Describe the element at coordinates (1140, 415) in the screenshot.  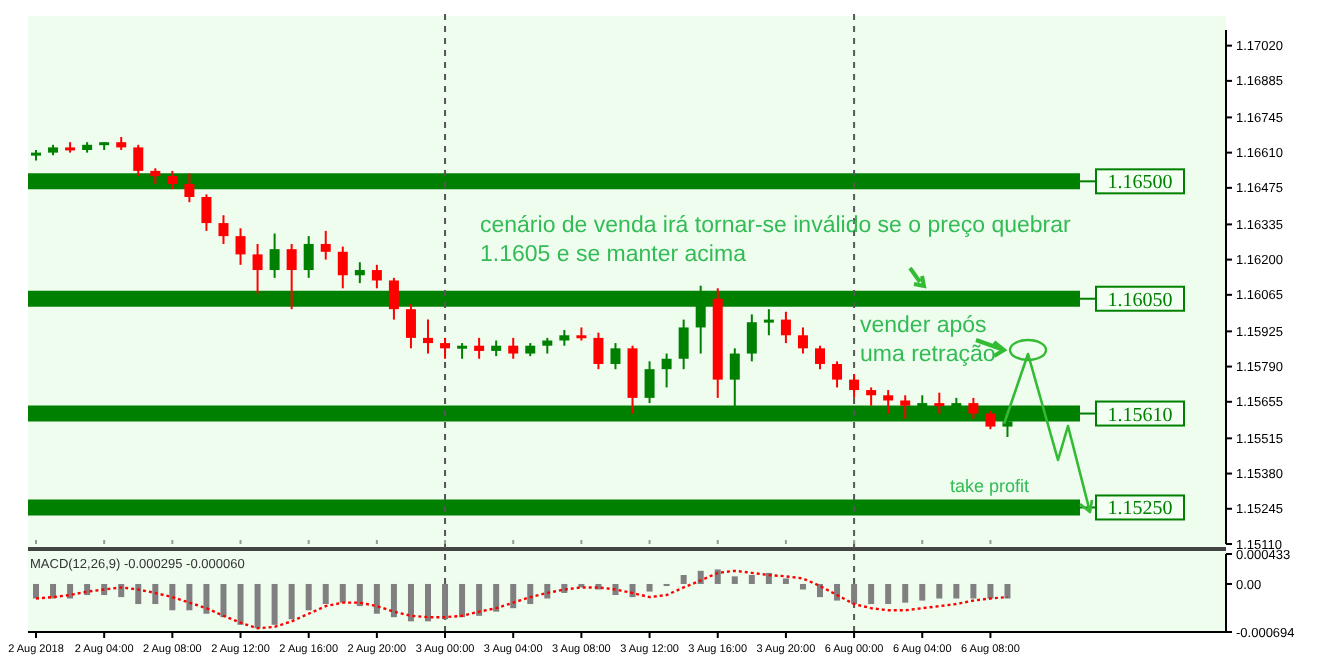
I see `ref-line-label: 1.15610` at that location.